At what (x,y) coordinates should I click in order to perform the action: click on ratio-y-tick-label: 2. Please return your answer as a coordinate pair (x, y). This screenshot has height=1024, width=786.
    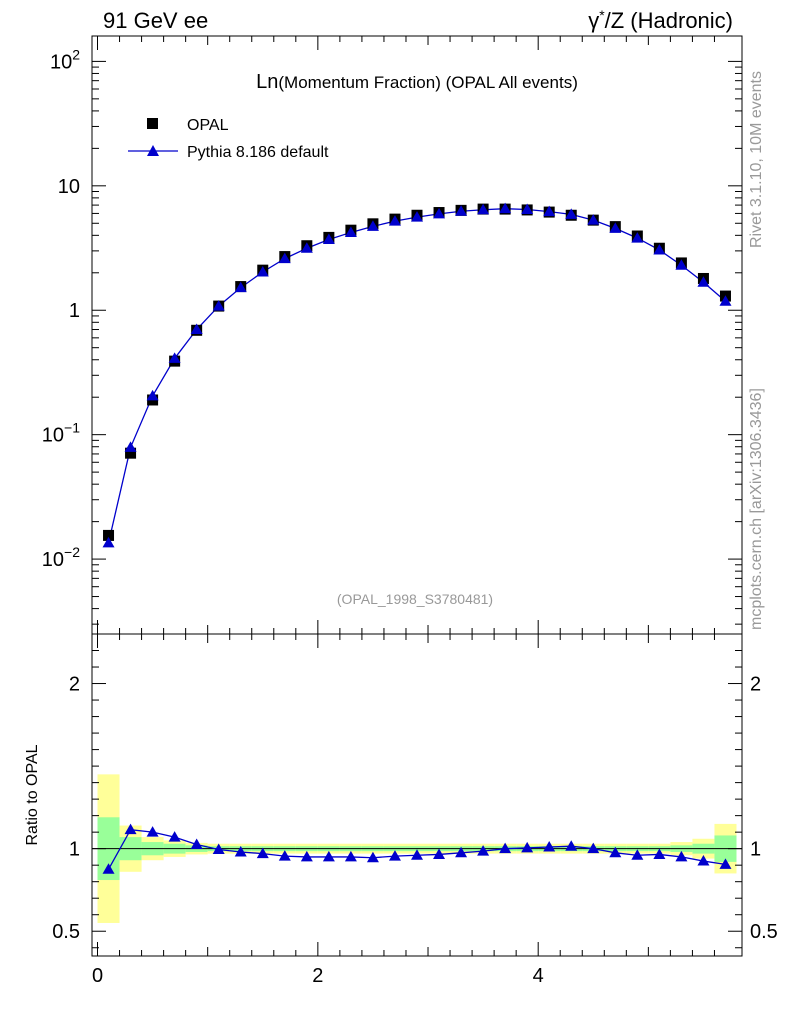
    Looking at the image, I should click on (74, 685).